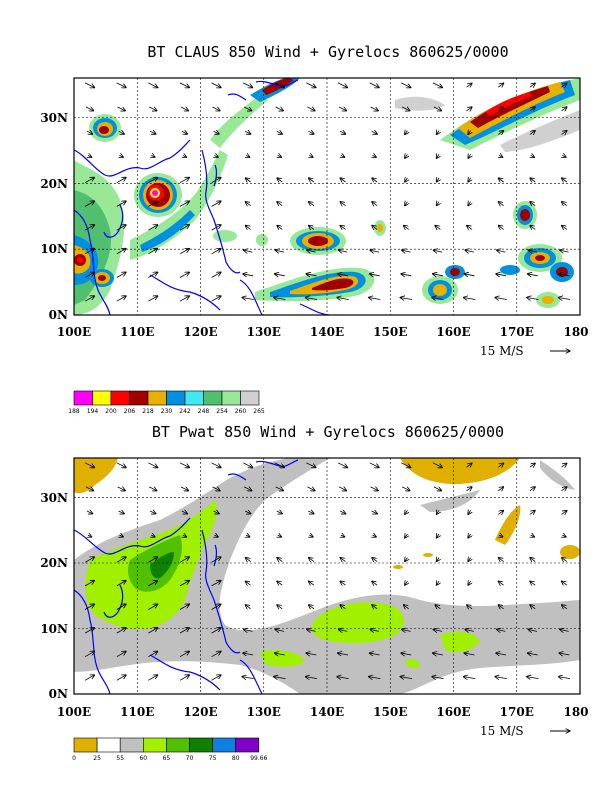 This screenshot has height=792, width=612. Describe the element at coordinates (97, 758) in the screenshot. I see `colorbar-label: 25` at that location.